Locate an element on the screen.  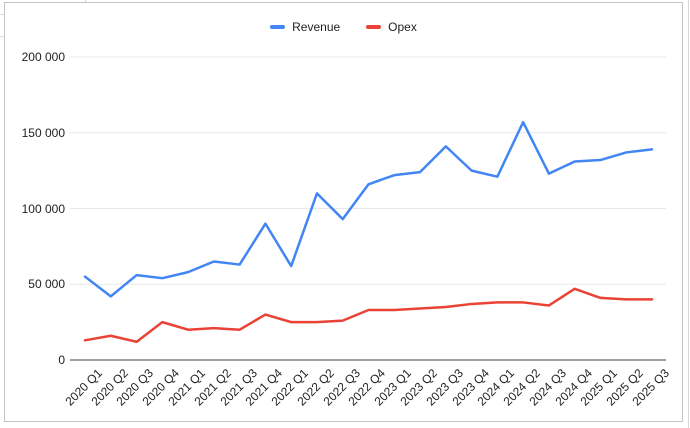
y-axis-tick-label: 100 000 is located at coordinates (43, 208).